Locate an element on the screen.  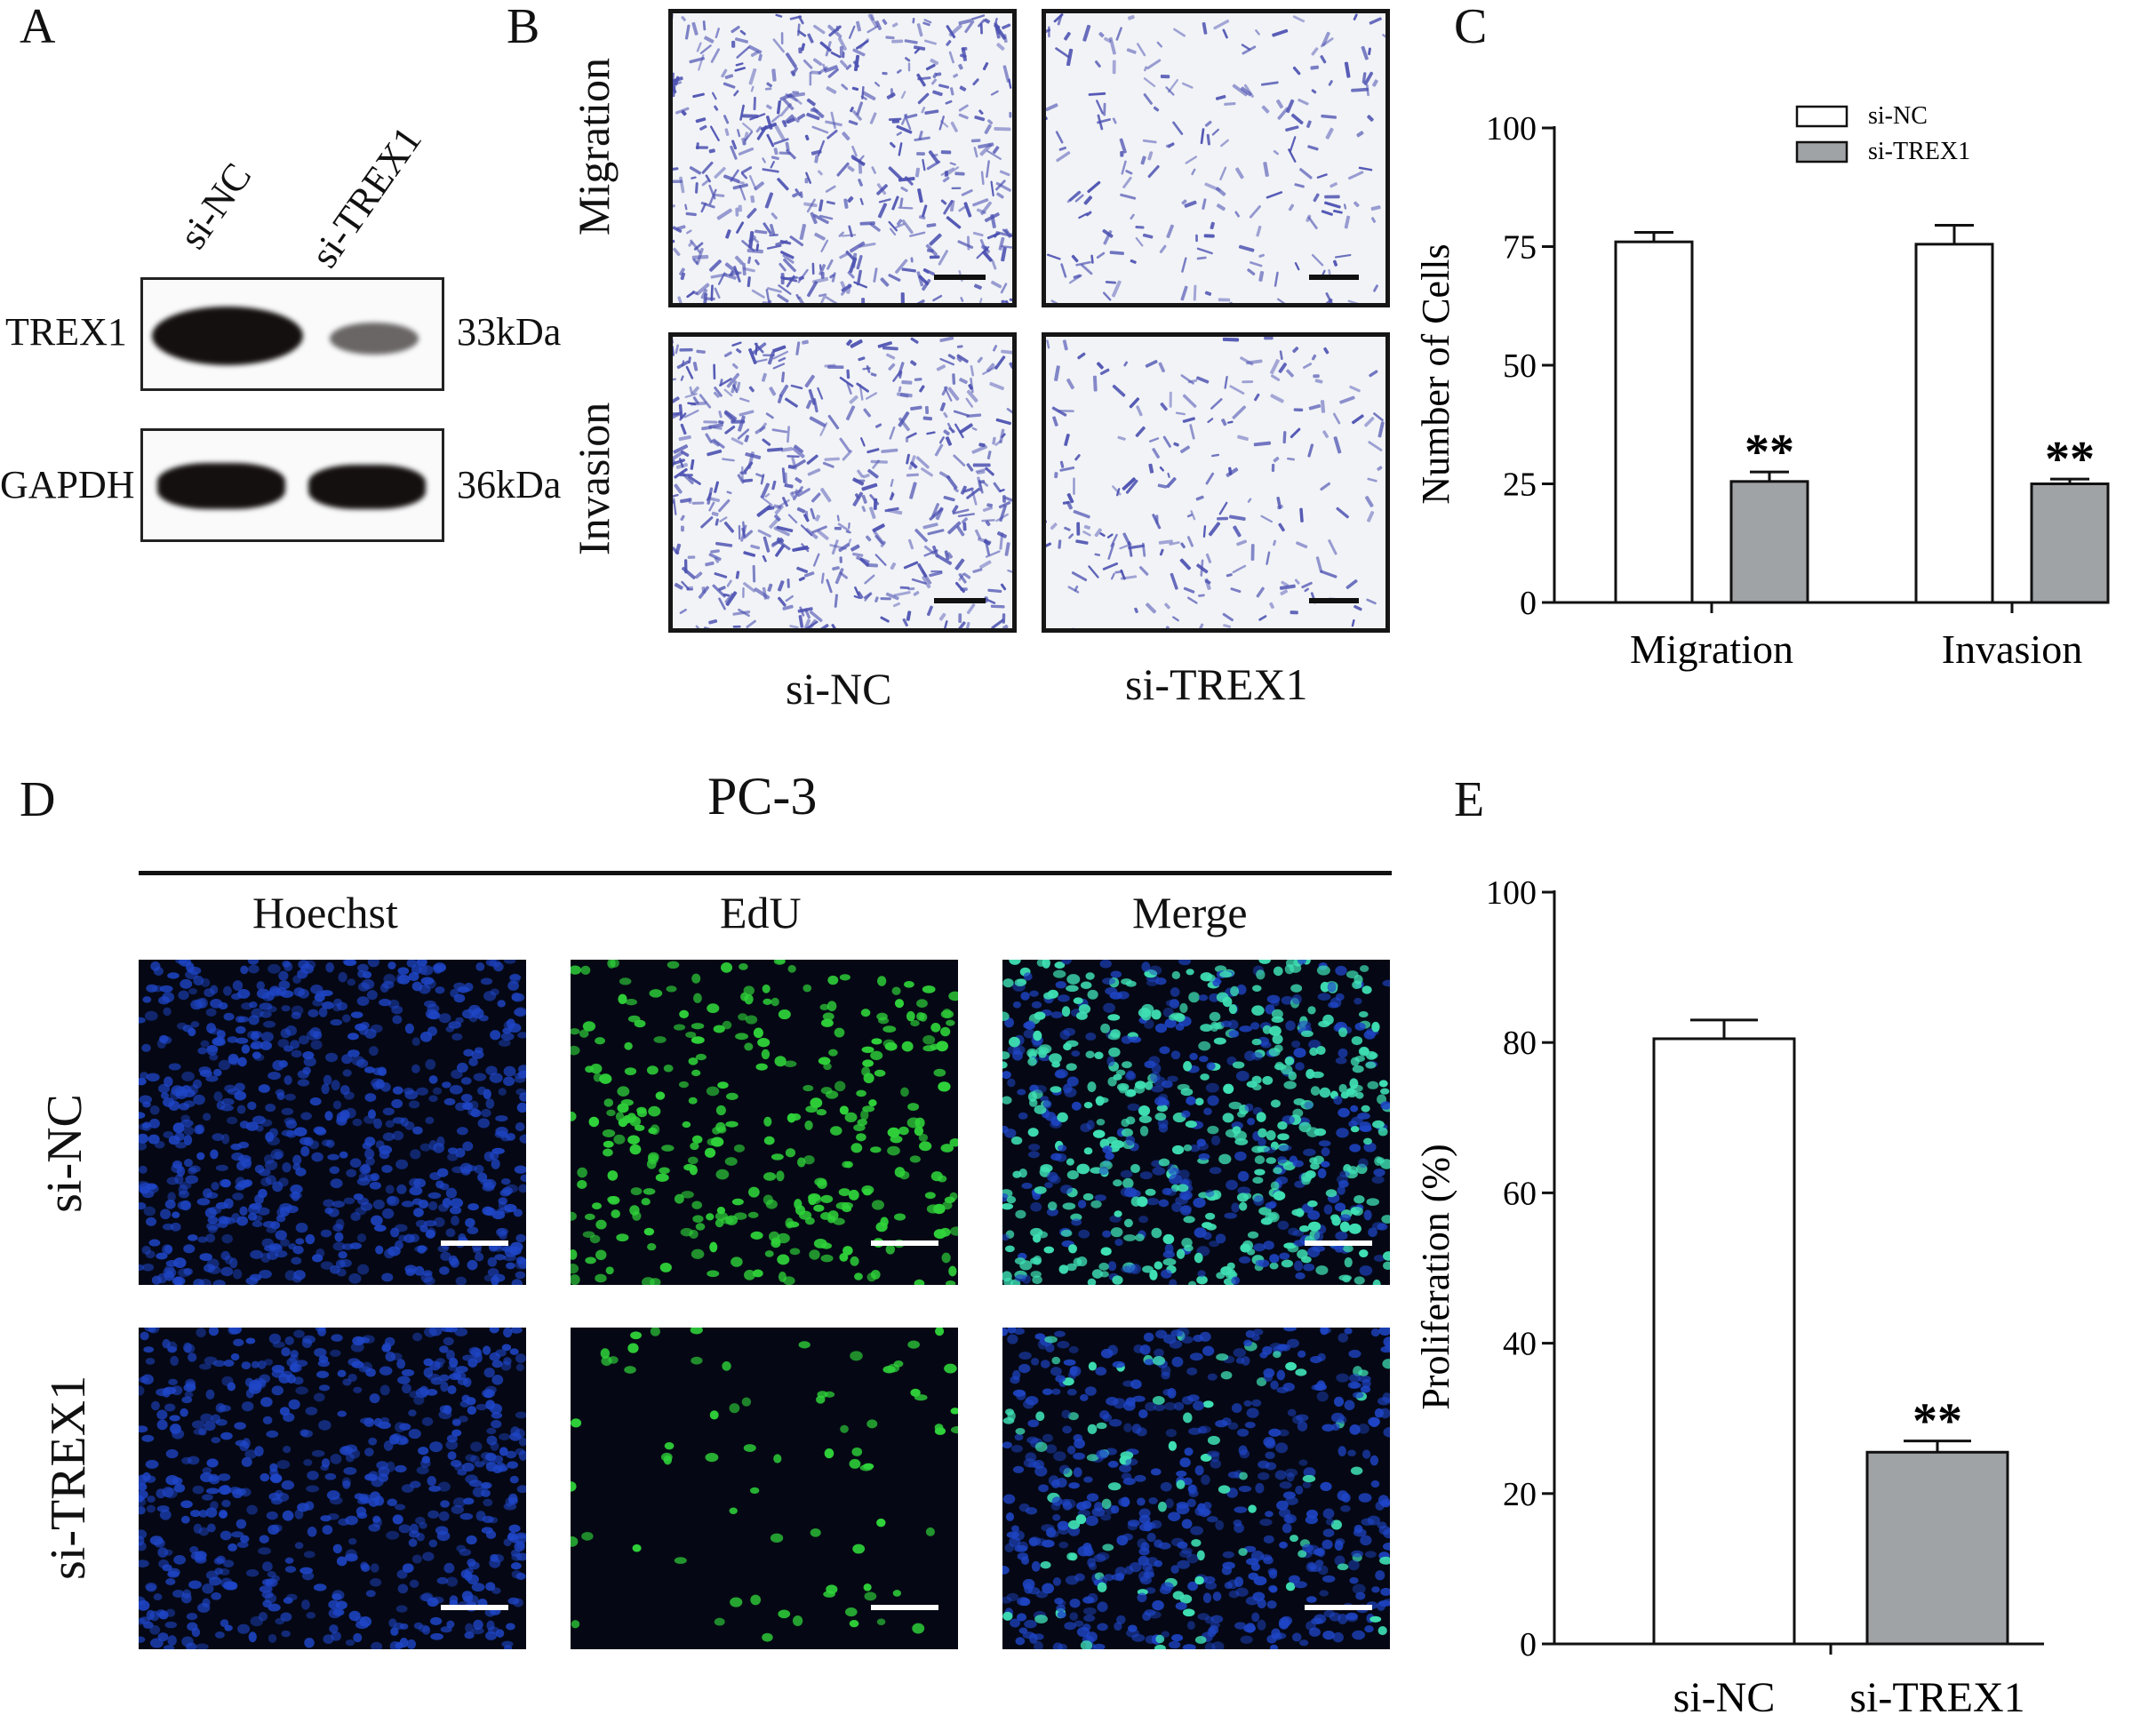
blot-gapdh is located at coordinates (292, 485).